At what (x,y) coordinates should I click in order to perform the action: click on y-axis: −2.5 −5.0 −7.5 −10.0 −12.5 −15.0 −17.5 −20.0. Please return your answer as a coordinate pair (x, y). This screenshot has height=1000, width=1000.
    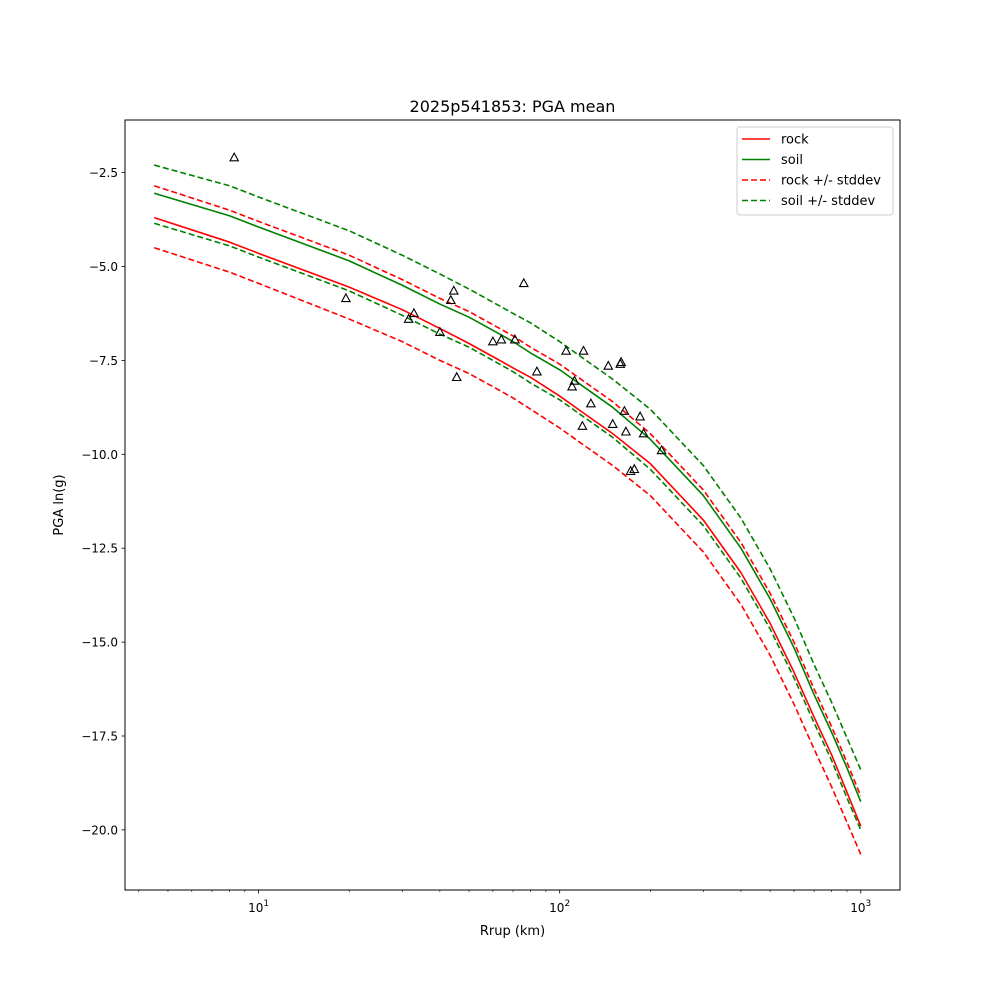
    Looking at the image, I should click on (103, 501).